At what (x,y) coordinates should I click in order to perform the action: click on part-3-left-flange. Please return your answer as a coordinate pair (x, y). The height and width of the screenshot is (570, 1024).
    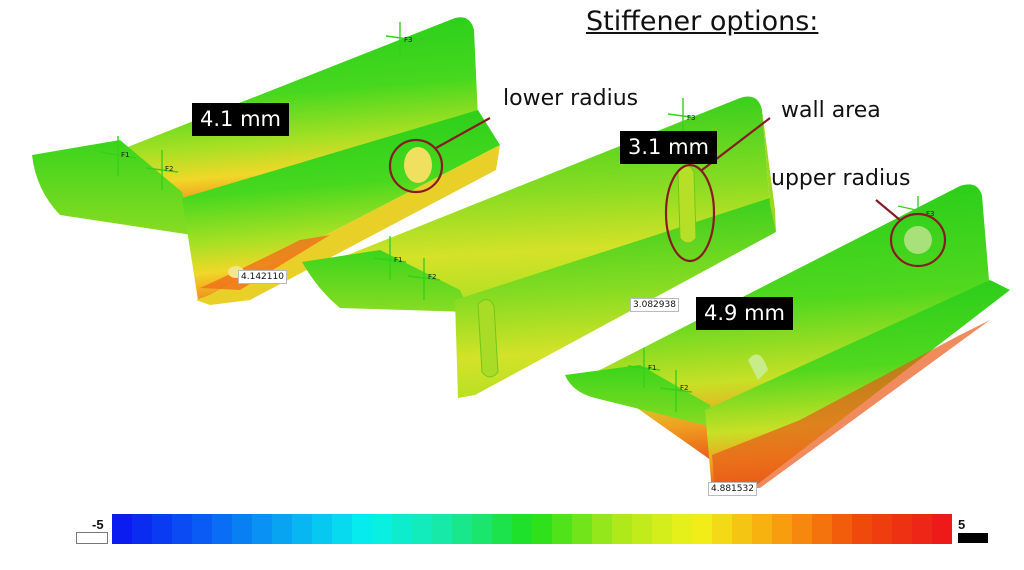
    Looking at the image, I should click on (640, 396).